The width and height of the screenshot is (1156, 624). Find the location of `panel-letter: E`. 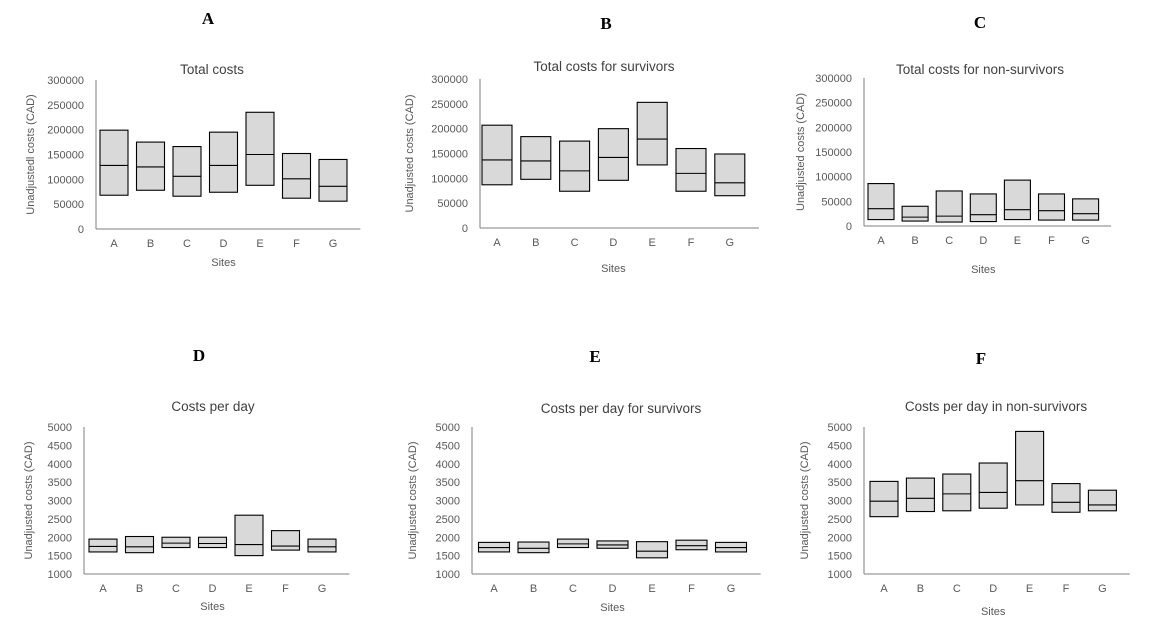

panel-letter: E is located at coordinates (594, 356).